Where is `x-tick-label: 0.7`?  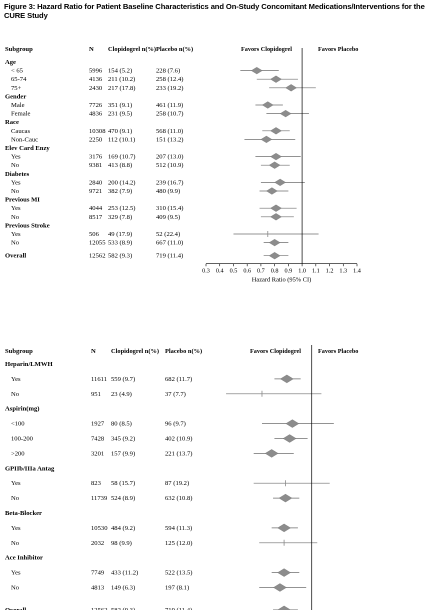 x-tick-label: 0.7 is located at coordinates (261, 271).